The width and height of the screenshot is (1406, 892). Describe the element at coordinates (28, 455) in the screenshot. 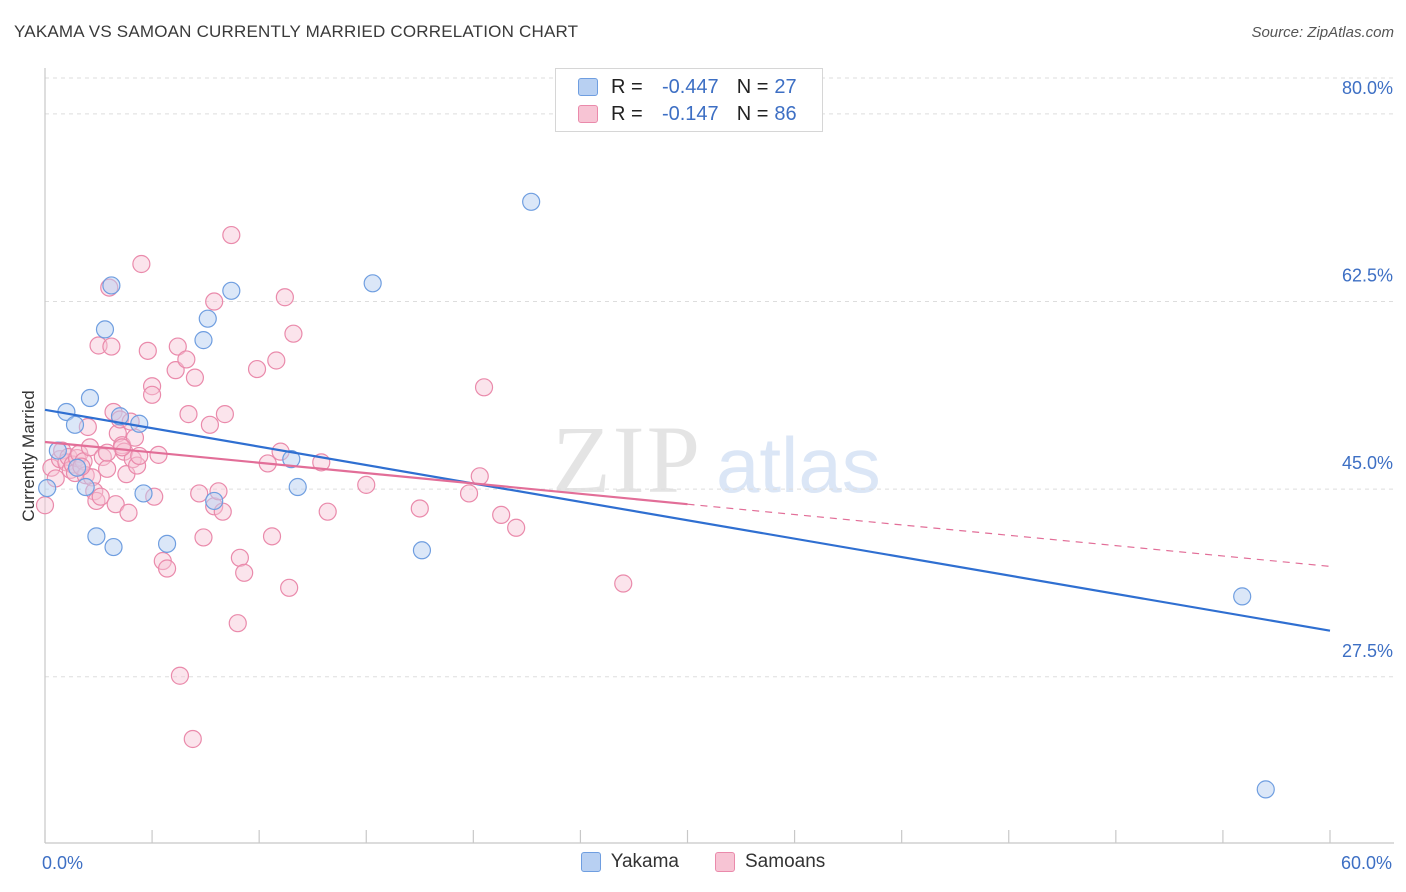

I see `y-axis-title: Currently Married` at that location.